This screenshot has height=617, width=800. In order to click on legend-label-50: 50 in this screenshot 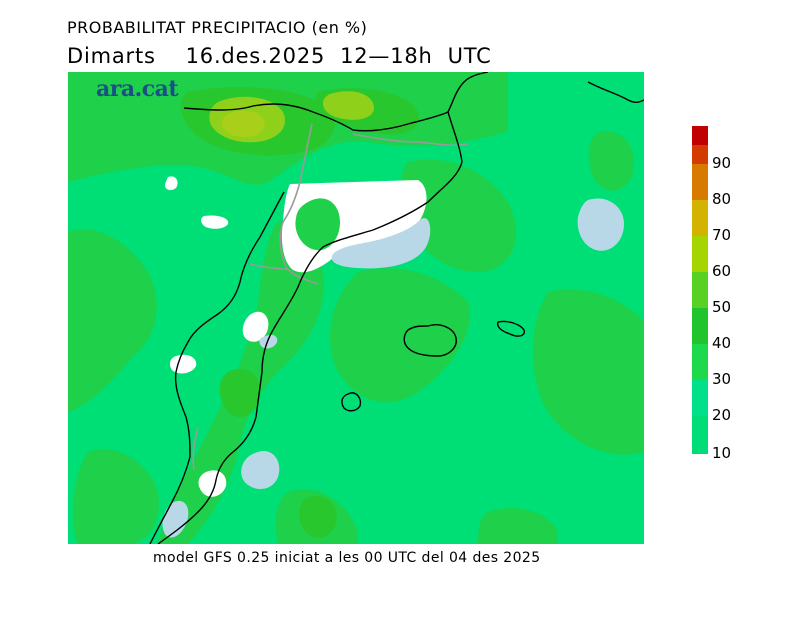, I will do `click(722, 307)`.